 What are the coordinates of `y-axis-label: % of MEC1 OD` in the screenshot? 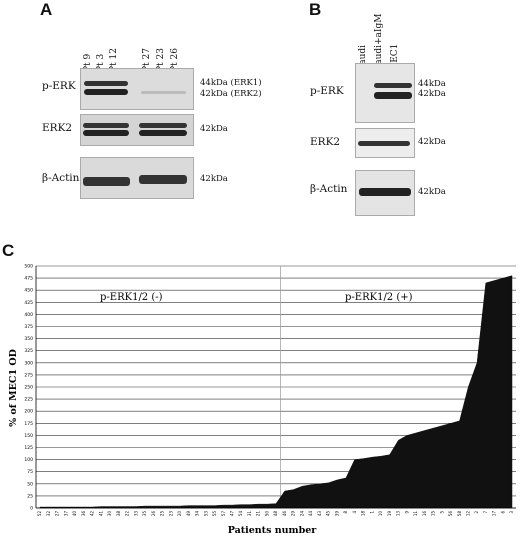 It's located at (13, 388).